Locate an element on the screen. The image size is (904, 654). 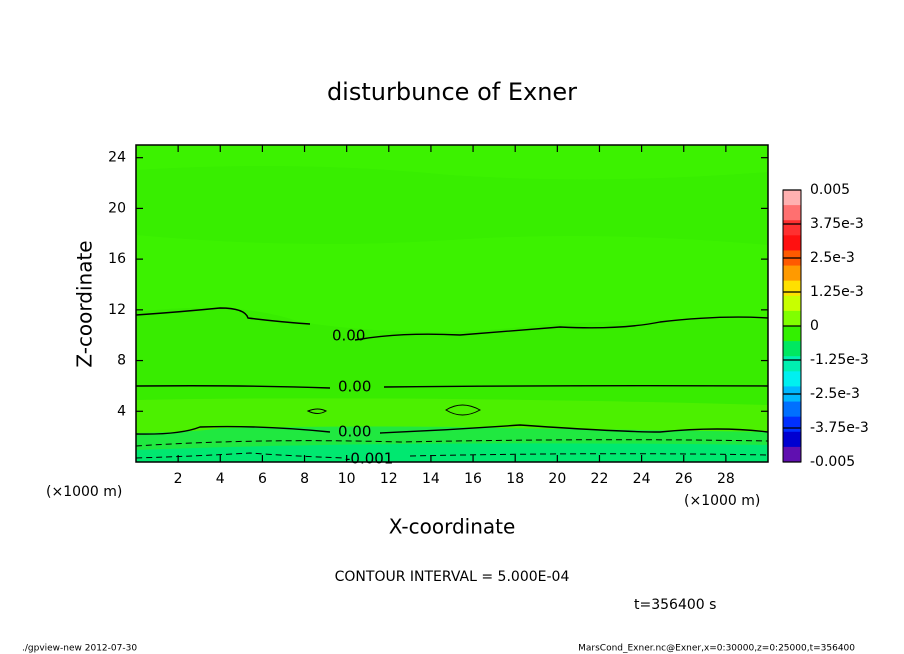
x-tick-label: 18 is located at coordinates (515, 479).